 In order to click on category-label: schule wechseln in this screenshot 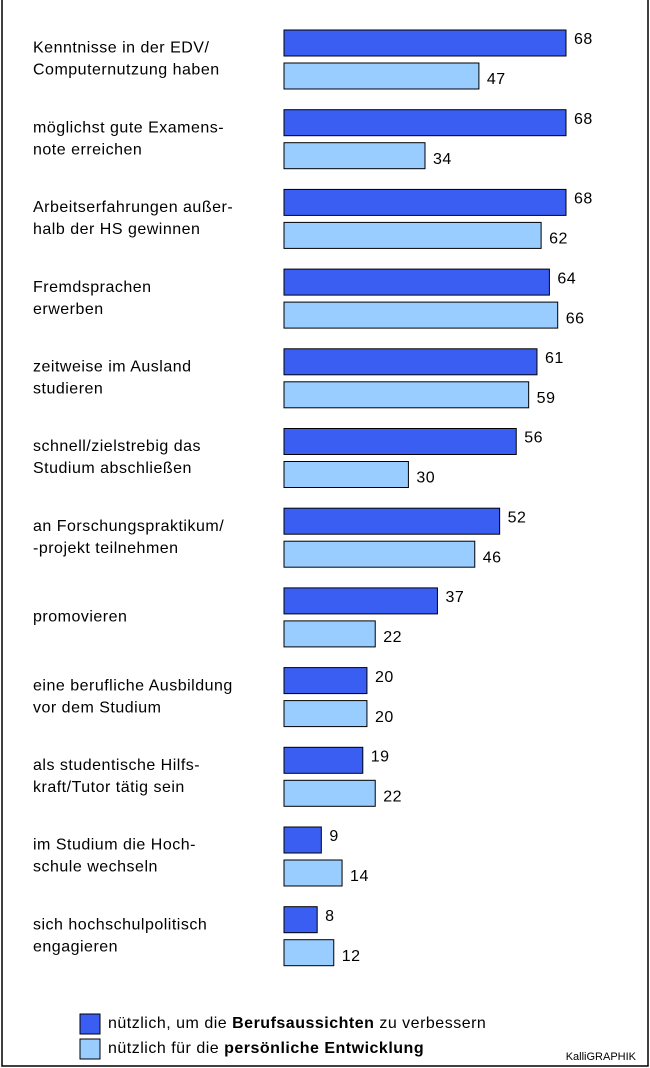, I will do `click(95, 867)`.